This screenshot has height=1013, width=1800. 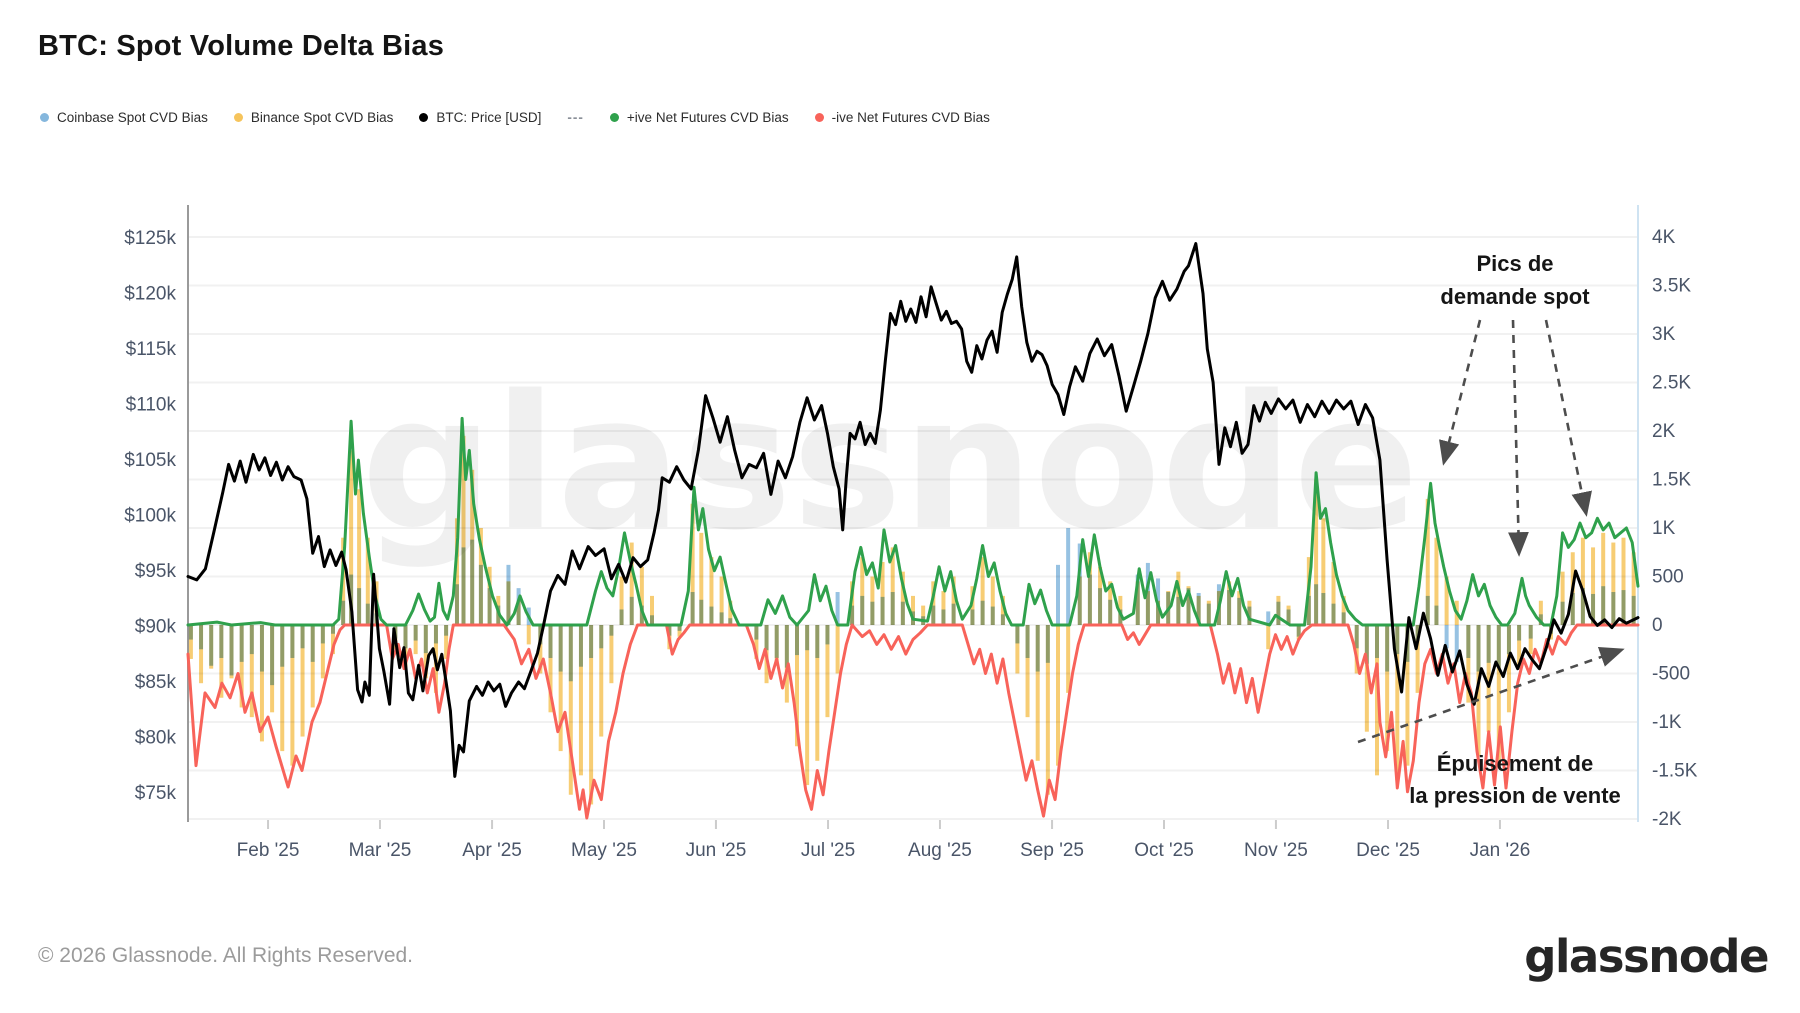 I want to click on glassnode-logo: glassnode, so click(x=1646, y=956).